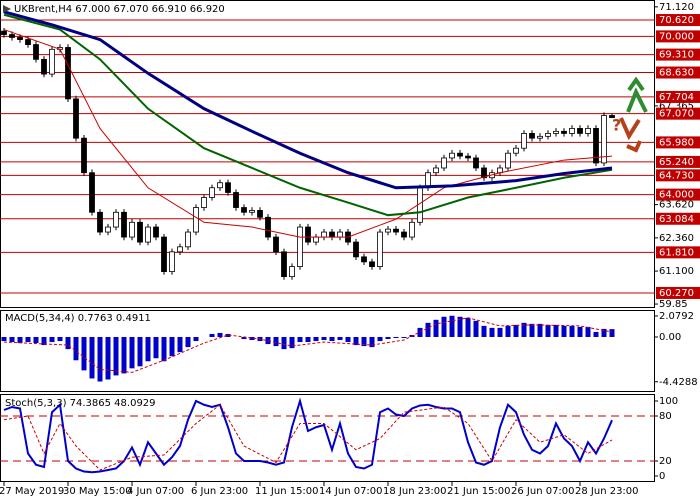  What do you see at coordinates (673, 304) in the screenshot?
I see `y-tick-label: 59.85` at bounding box center [673, 304].